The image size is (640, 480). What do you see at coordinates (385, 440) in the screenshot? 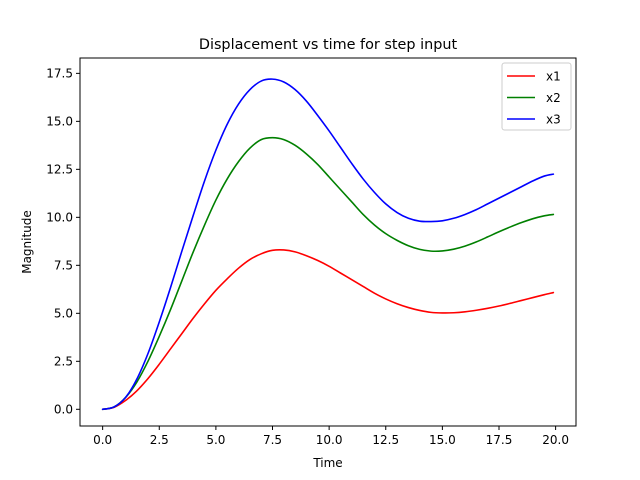
I see `x-tick-label: 12.5` at bounding box center [385, 440].